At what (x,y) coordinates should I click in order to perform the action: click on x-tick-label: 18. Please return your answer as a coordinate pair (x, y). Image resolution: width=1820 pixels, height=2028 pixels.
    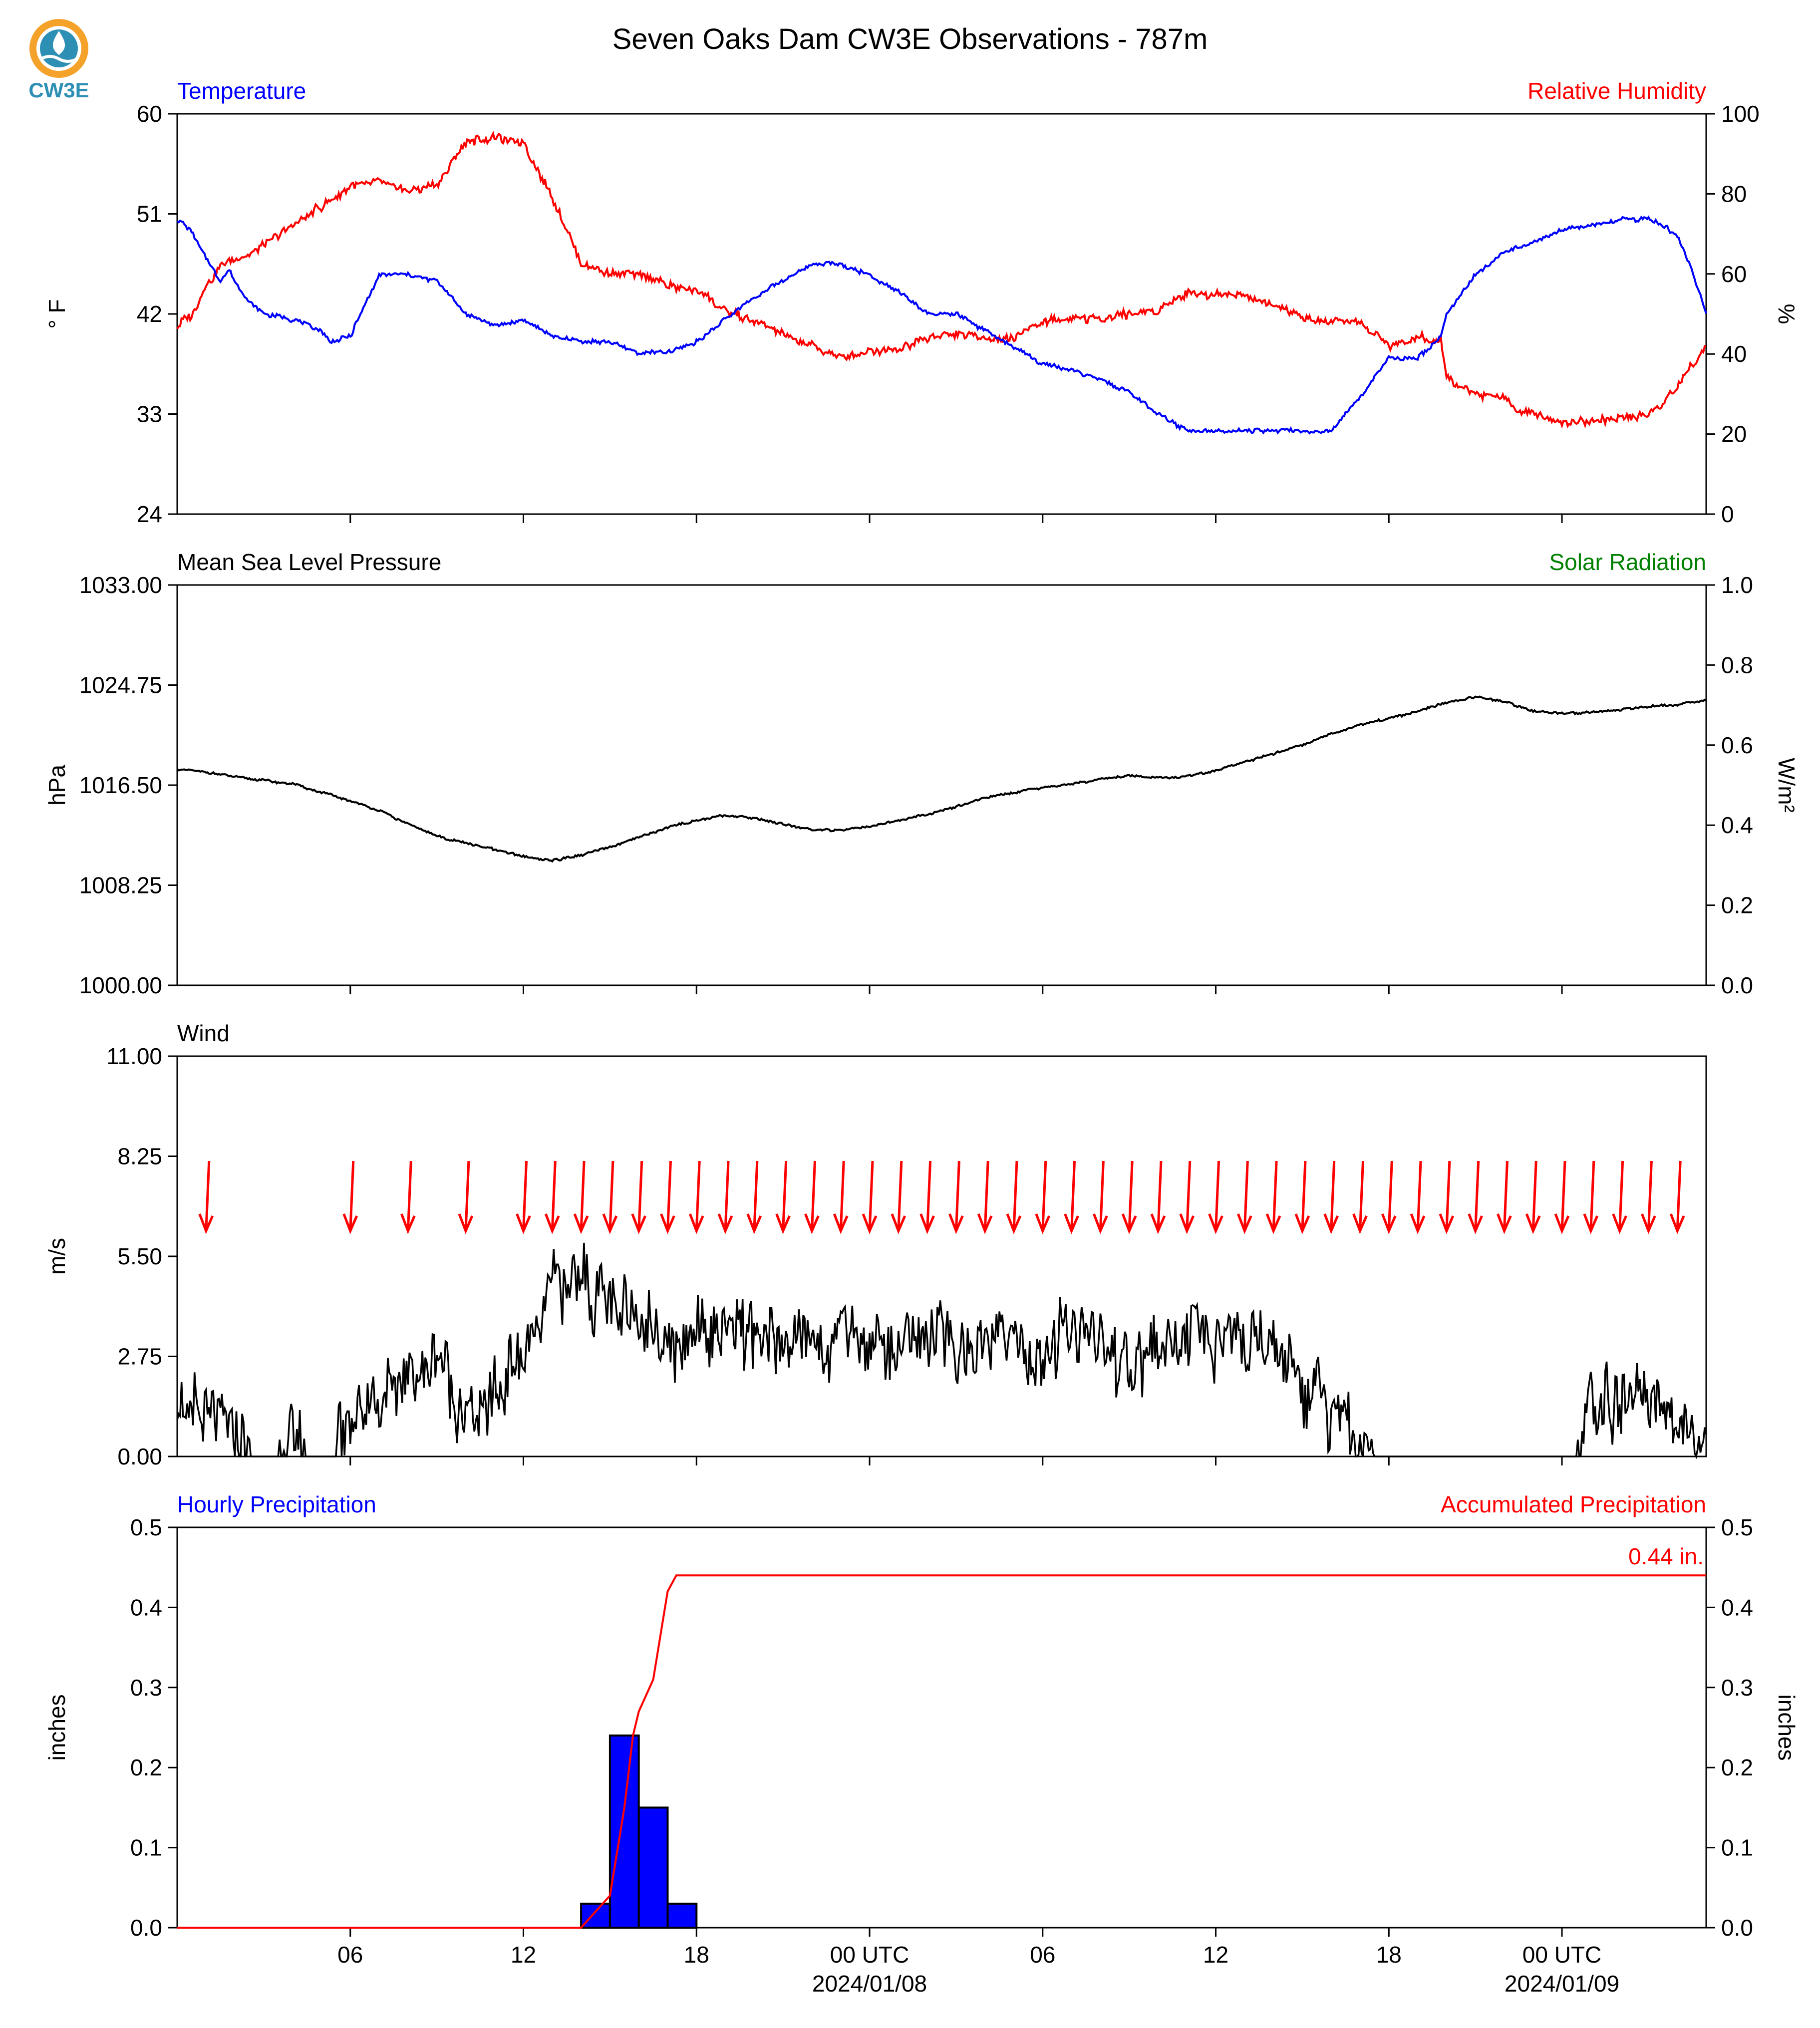
    Looking at the image, I should click on (696, 1955).